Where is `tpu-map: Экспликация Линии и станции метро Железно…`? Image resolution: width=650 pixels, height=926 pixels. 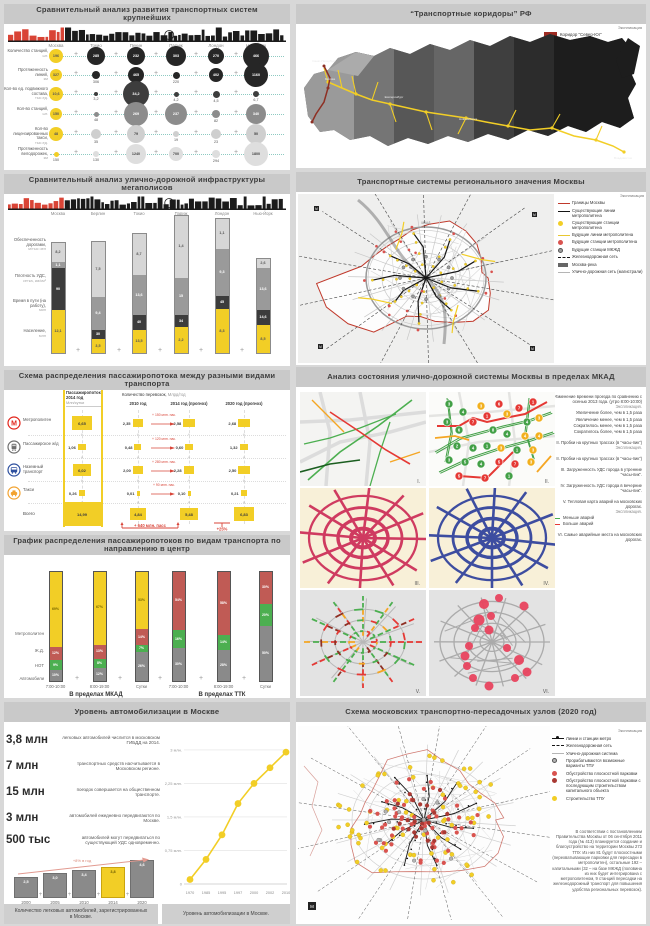
tpu-map: Экспликация Линии и станции метро Железно… is located at coordinates (471, 823).